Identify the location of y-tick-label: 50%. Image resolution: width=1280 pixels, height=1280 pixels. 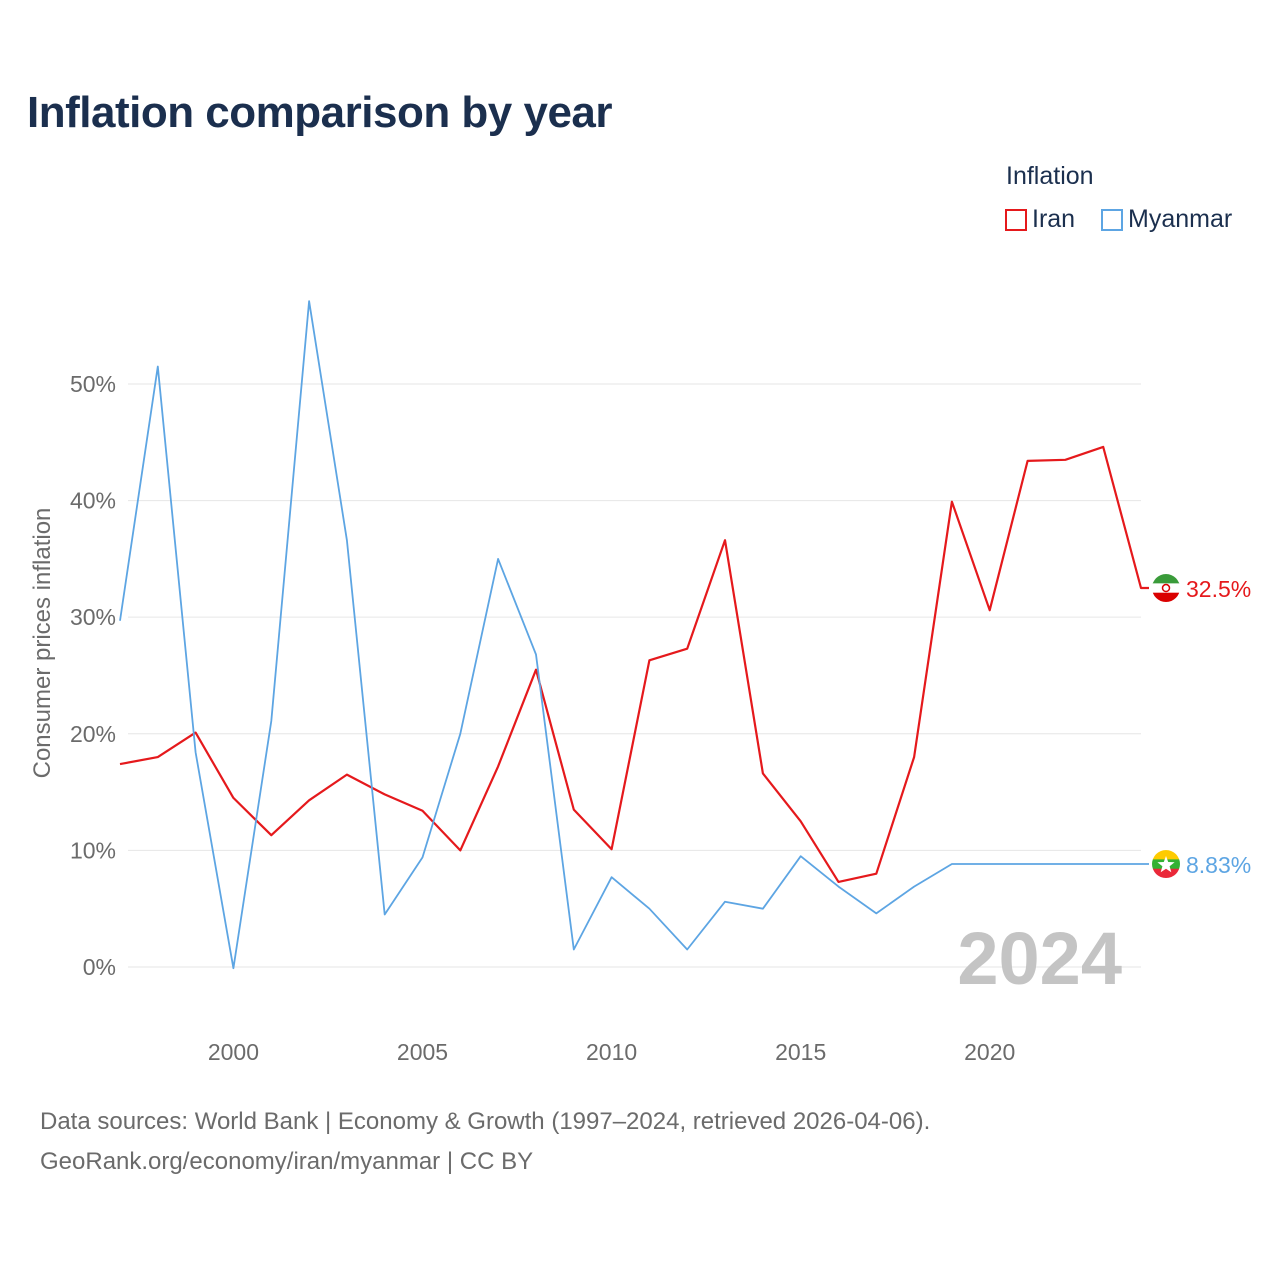
(93, 384).